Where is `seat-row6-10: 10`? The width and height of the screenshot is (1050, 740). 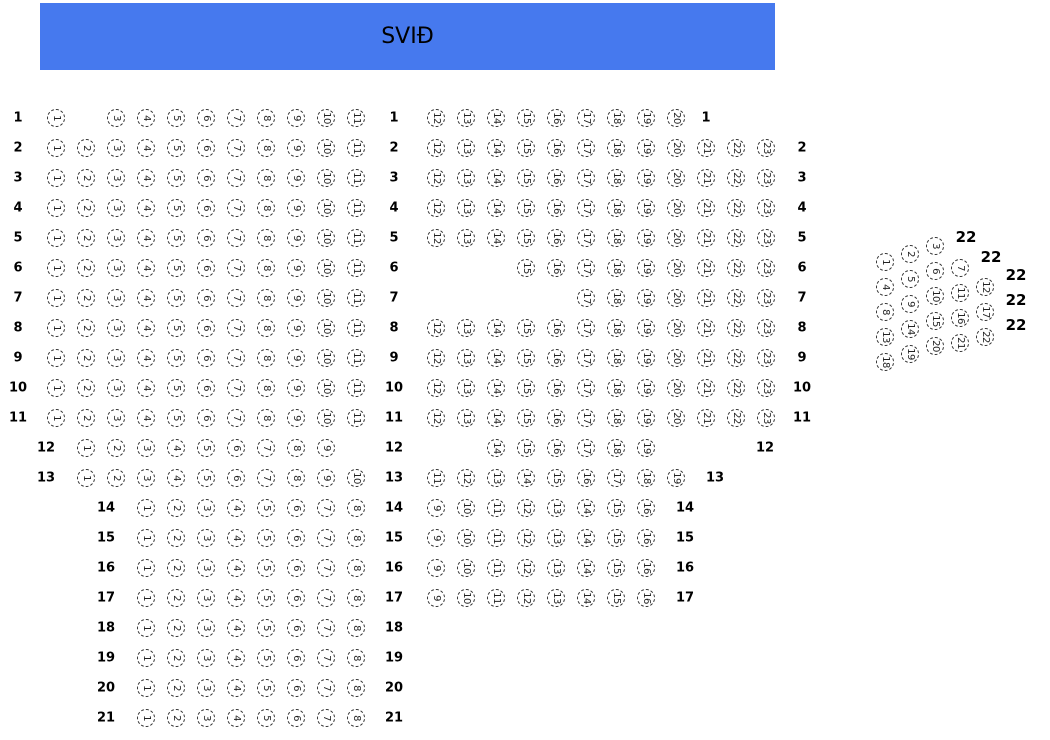
seat-row6-10: 10 is located at coordinates (326, 268).